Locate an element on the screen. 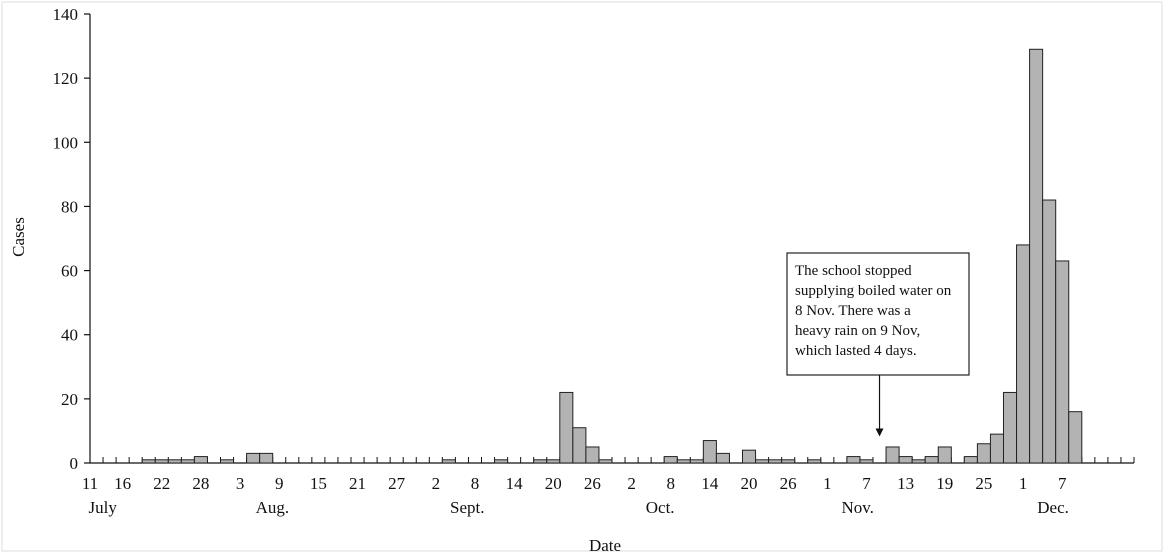 Image resolution: width=1165 pixels, height=555 pixels. month-label: Sept. is located at coordinates (467, 507).